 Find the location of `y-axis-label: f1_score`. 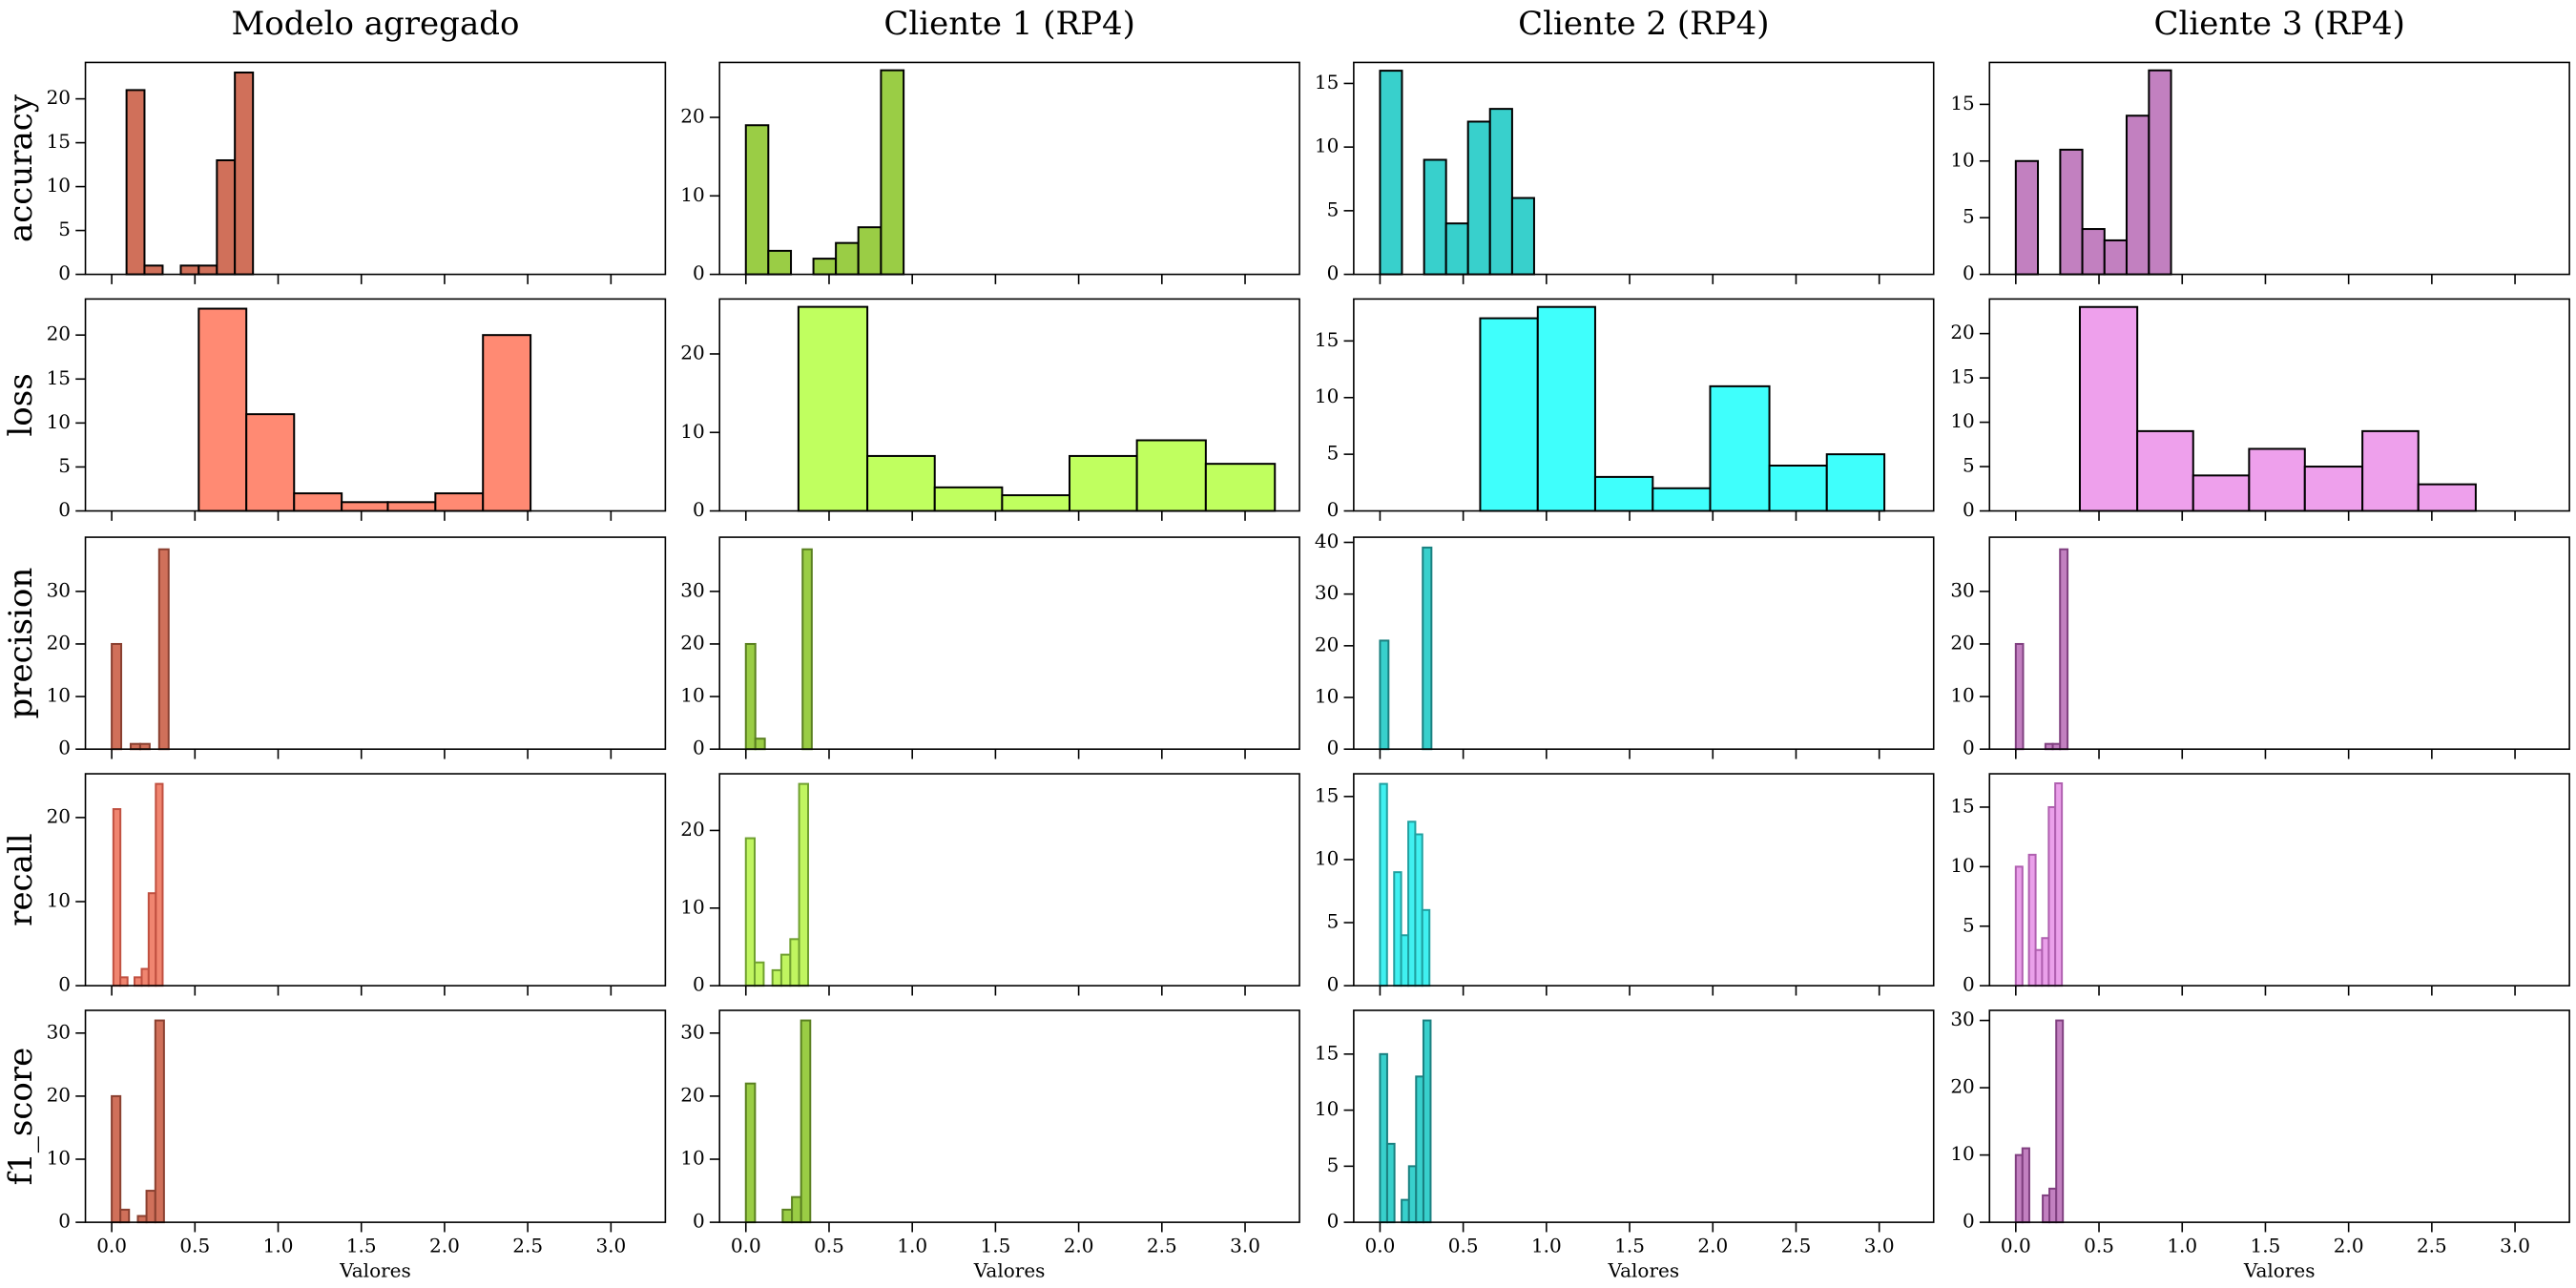

y-axis-label: f1_score is located at coordinates (21, 1117).